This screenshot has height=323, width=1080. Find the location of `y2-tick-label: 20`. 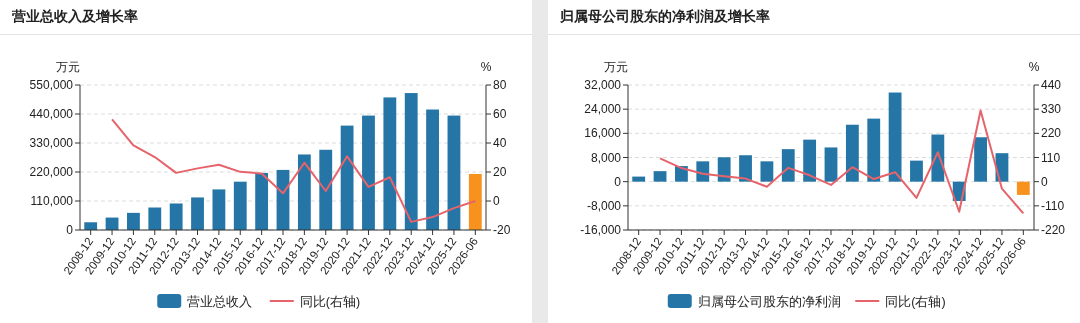

y2-tick-label: 20 is located at coordinates (500, 172).